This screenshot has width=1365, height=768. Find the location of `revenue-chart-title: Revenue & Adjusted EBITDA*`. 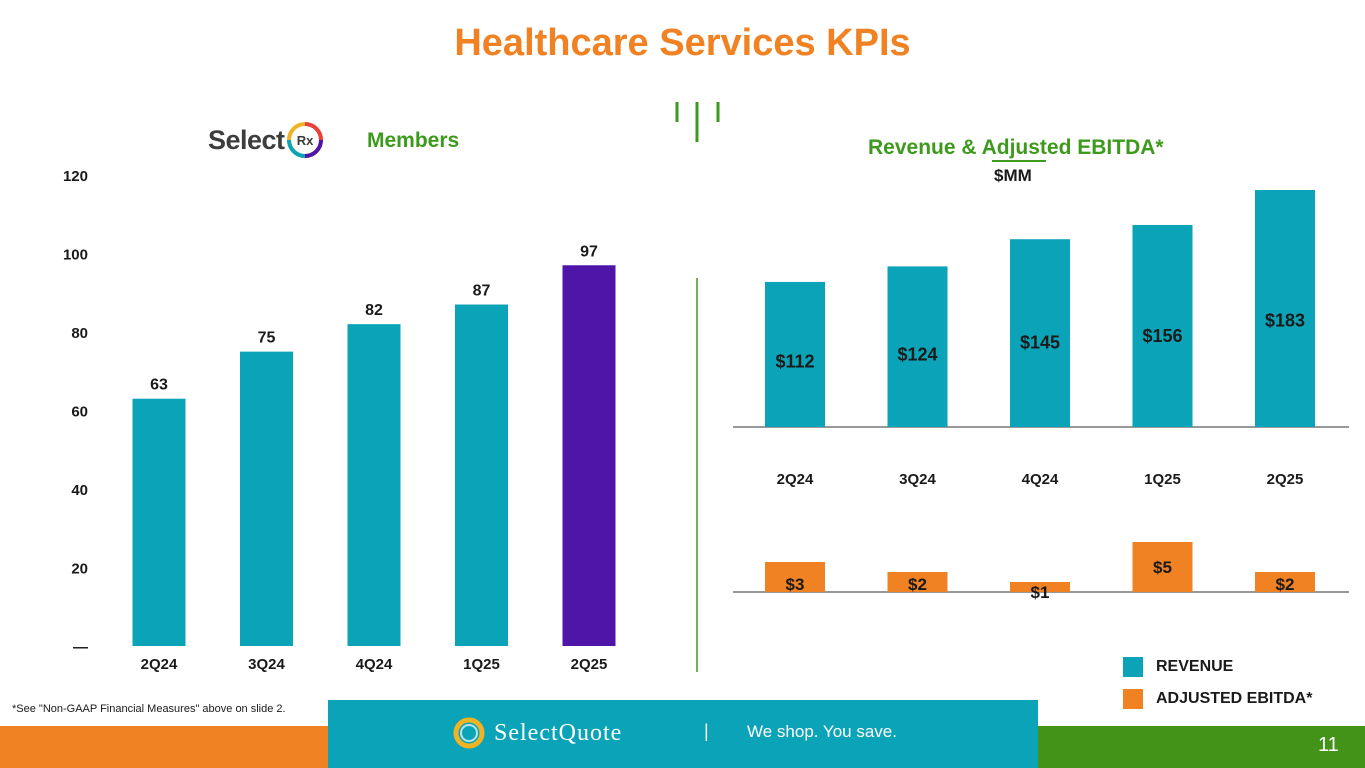

revenue-chart-title: Revenue & Adjusted EBITDA* is located at coordinates (1016, 147).